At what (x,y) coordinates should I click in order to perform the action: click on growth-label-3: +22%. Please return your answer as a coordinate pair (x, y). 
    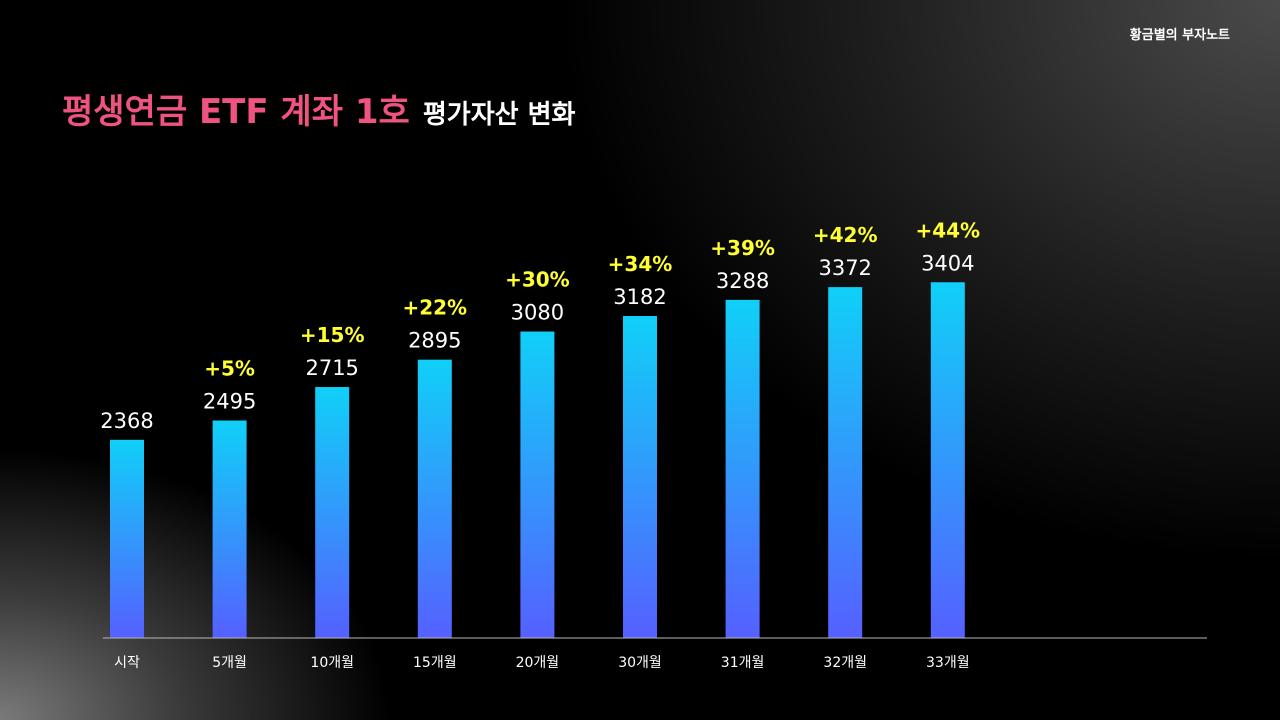
    Looking at the image, I should click on (434, 308).